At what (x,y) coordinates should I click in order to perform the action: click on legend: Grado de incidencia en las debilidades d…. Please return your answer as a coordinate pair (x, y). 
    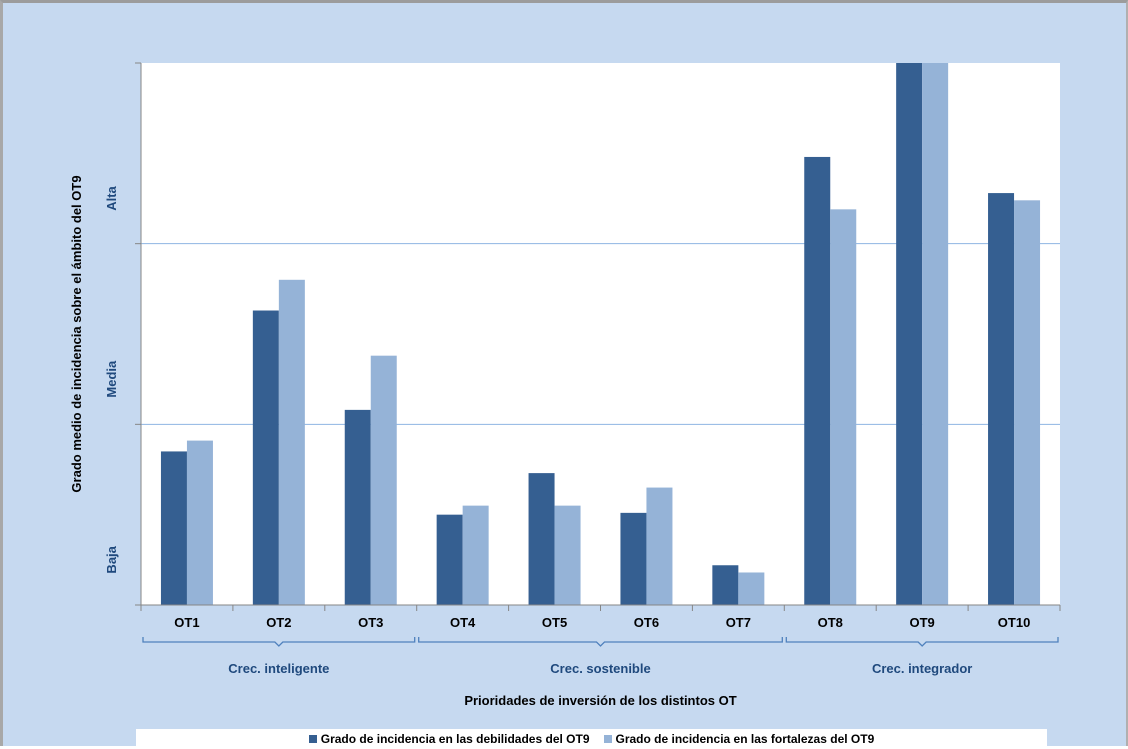
    Looking at the image, I should click on (591, 739).